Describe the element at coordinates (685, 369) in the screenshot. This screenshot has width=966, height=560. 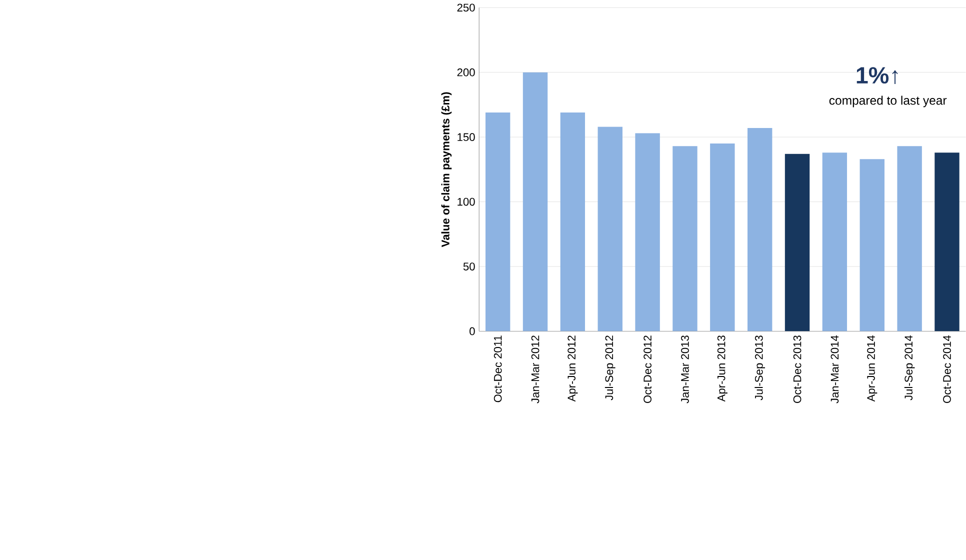
I see `x-tick-label: Jan-Mar 2013` at that location.